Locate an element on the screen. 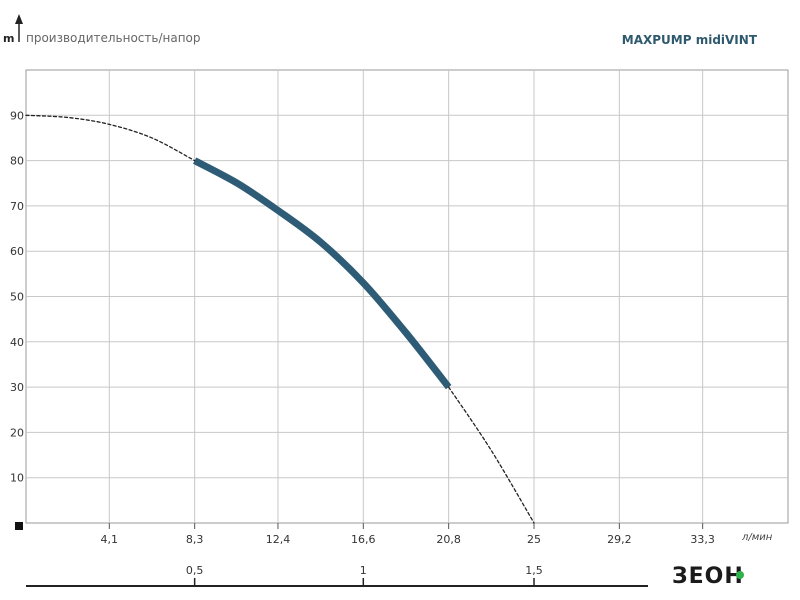 The width and height of the screenshot is (800, 600). x2-tick-label: 1 is located at coordinates (363, 570).